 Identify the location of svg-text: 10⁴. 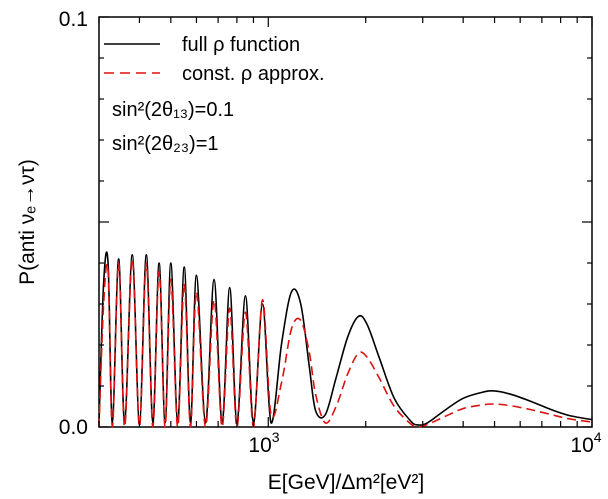
(585, 443).